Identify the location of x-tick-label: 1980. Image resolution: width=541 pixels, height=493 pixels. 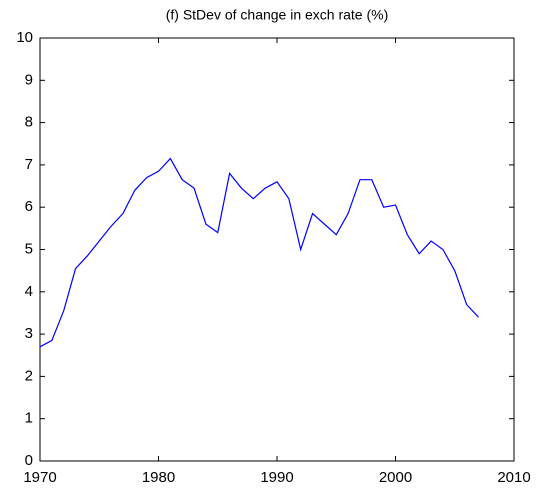
(158, 477).